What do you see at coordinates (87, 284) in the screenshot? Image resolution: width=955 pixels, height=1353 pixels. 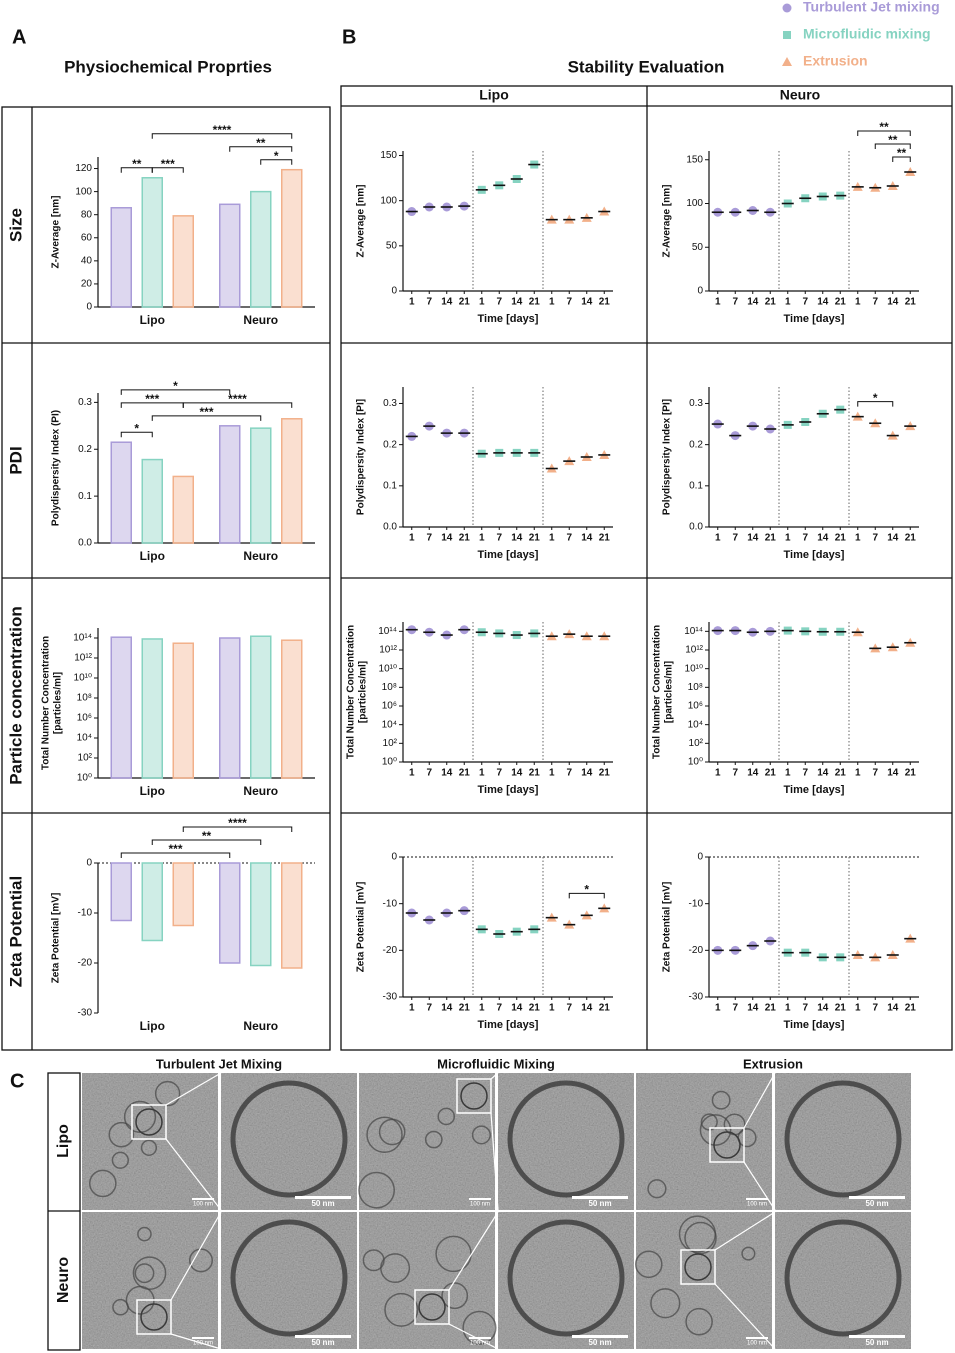 I see `y-tick-label: 20` at bounding box center [87, 284].